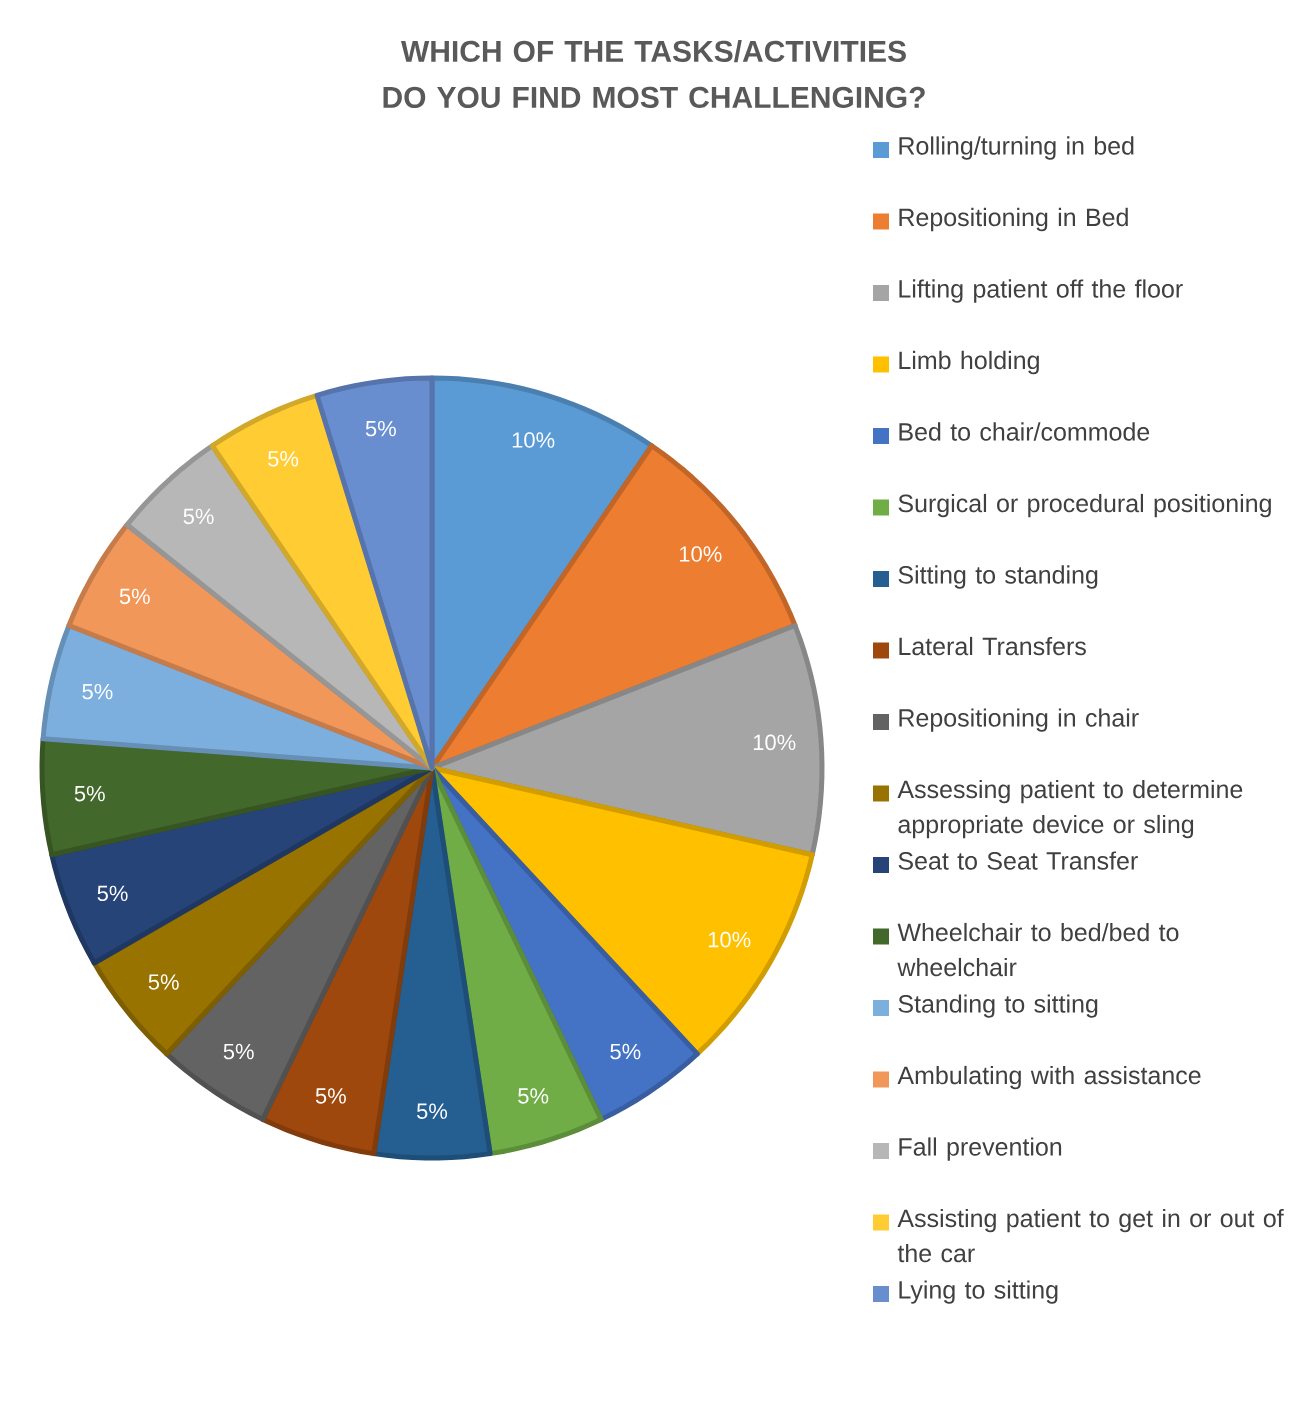 Image resolution: width=1289 pixels, height=1408 pixels. What do you see at coordinates (998, 1006) in the screenshot?
I see `legend-label: Standing to sitting` at bounding box center [998, 1006].